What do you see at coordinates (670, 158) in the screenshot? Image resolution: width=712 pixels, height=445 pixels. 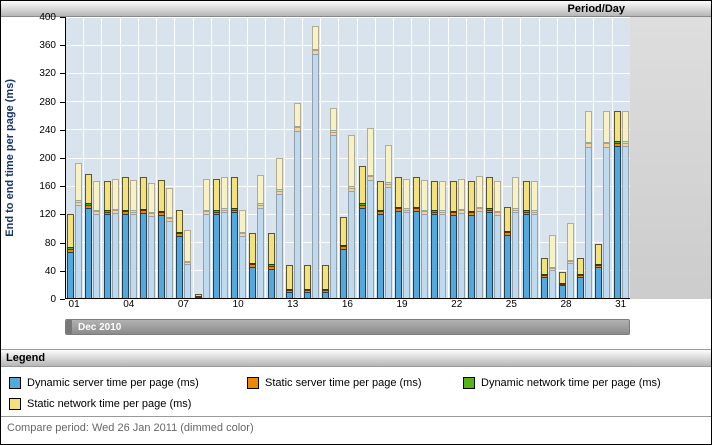 I see `right-gutter` at bounding box center [670, 158].